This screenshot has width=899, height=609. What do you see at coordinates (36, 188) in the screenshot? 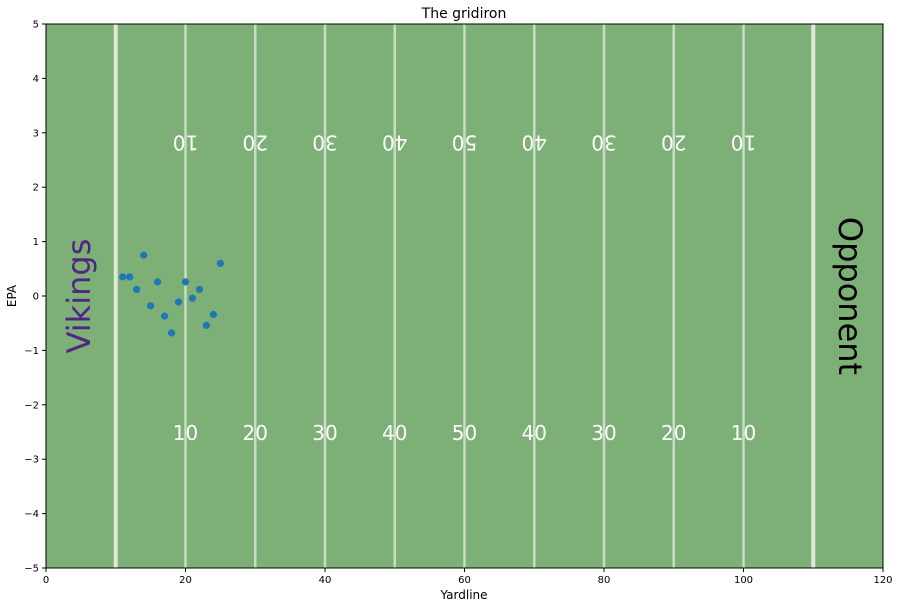
I see `y-tick-label: 2` at bounding box center [36, 188].